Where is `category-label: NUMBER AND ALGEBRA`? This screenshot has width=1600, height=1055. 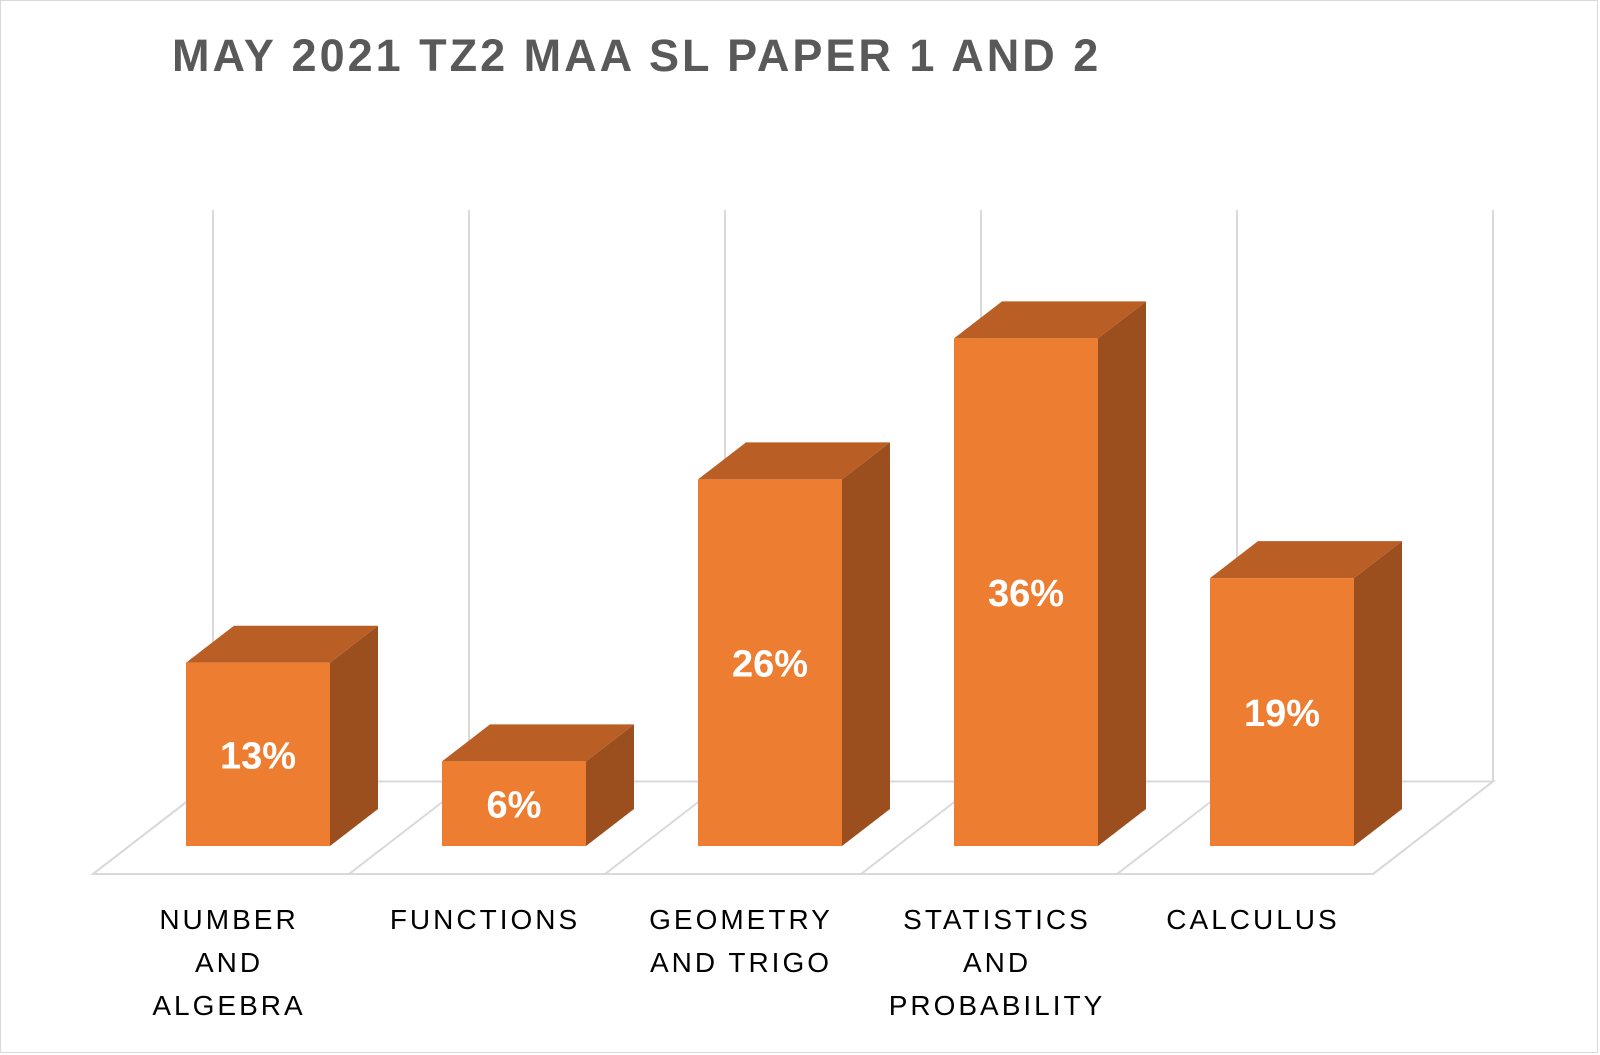 category-label: NUMBER AND ALGEBRA is located at coordinates (229, 962).